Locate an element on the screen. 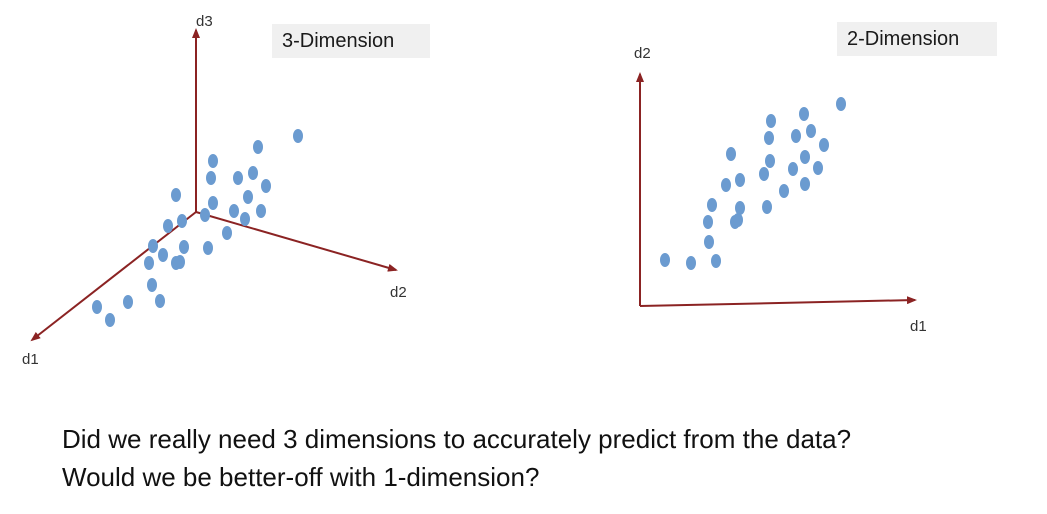 The image size is (1047, 514). points-3d is located at coordinates (197, 228).